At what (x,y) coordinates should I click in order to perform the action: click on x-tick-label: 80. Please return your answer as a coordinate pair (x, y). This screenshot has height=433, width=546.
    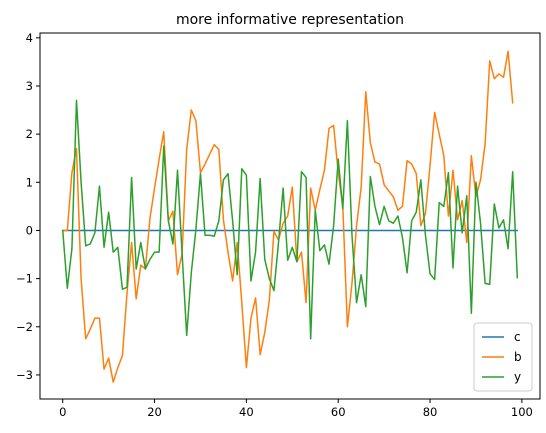
    Looking at the image, I should click on (430, 412).